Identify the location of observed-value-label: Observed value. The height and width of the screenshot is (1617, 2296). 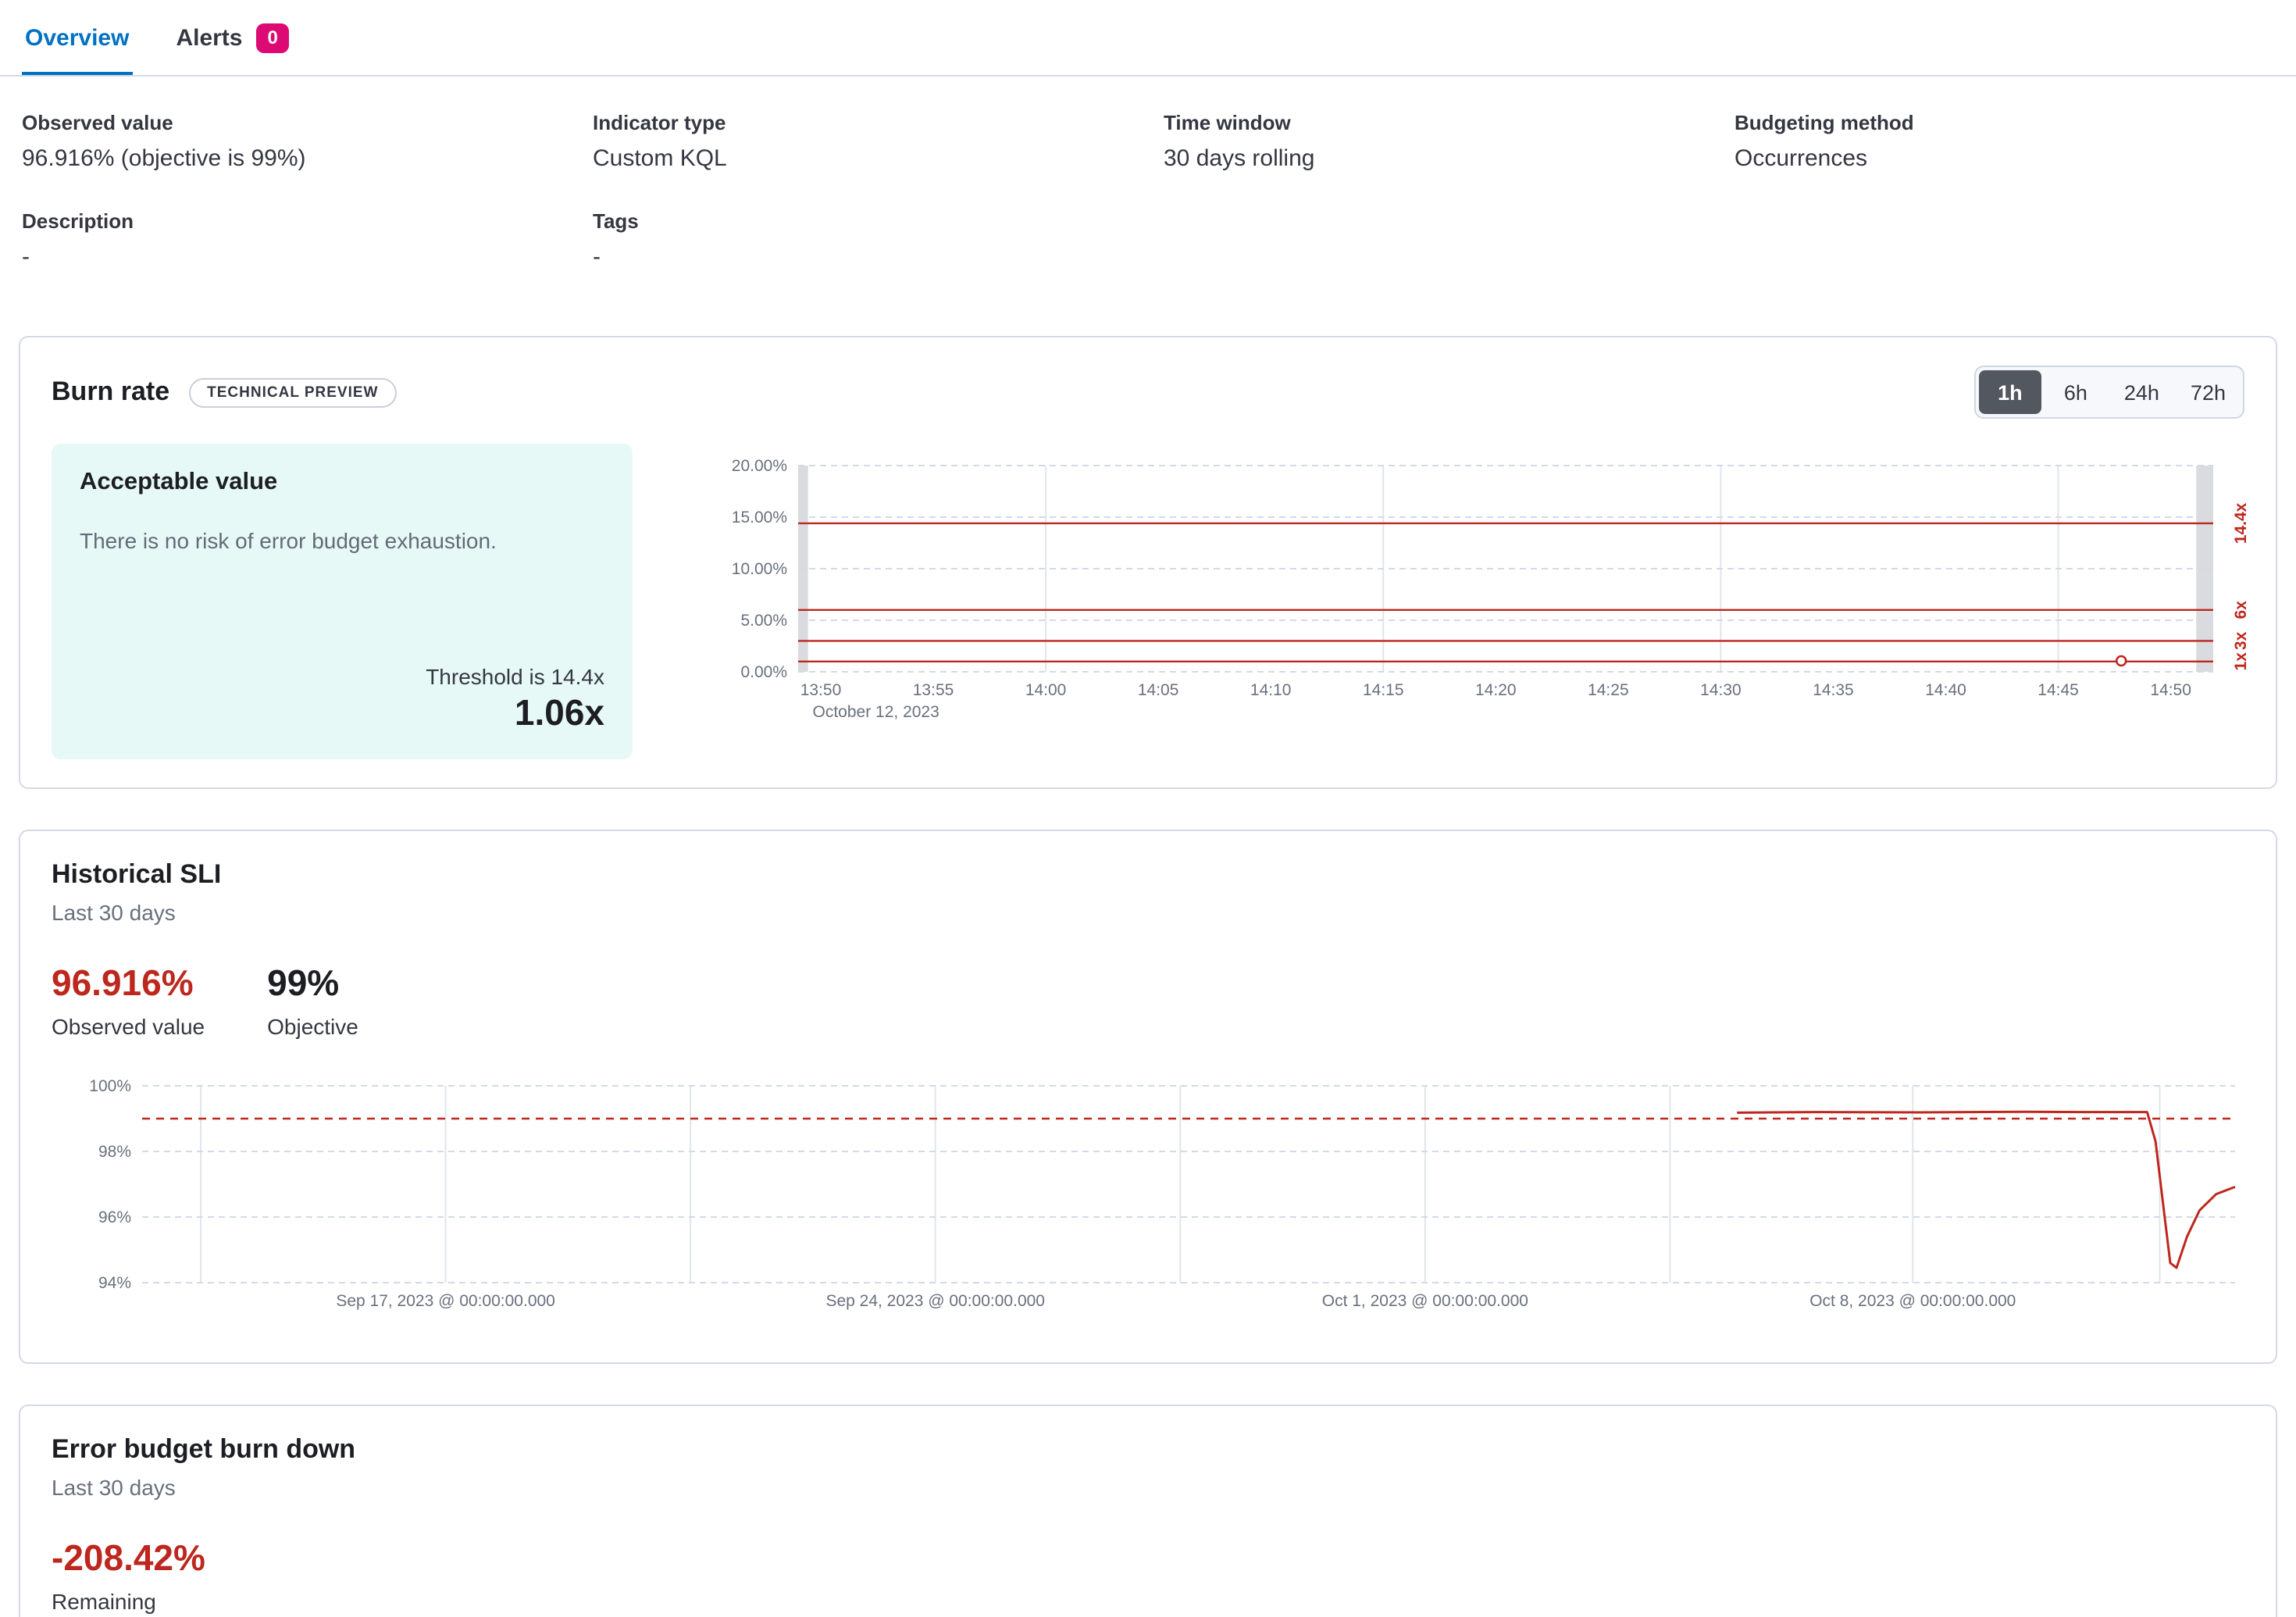
(128, 1026).